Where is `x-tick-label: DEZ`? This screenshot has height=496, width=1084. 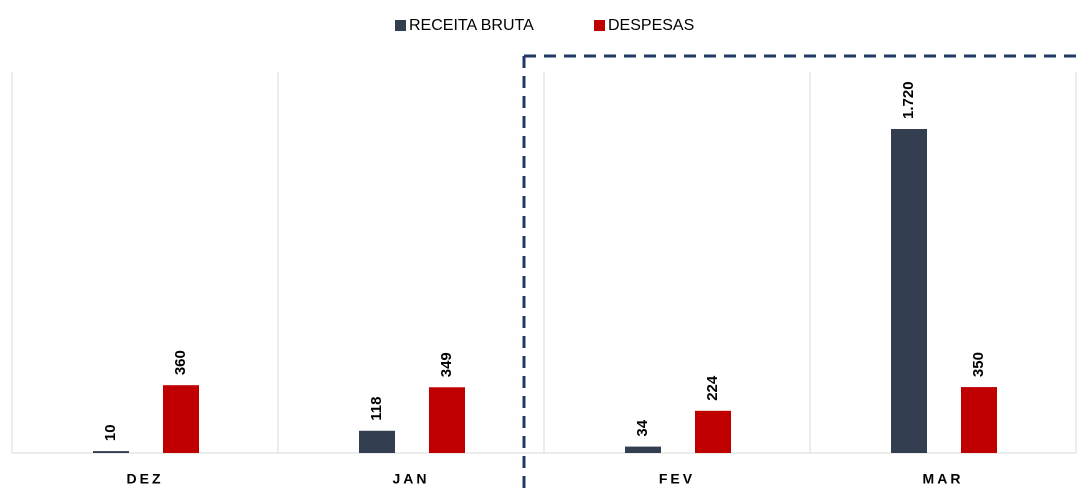 x-tick-label: DEZ is located at coordinates (145, 479).